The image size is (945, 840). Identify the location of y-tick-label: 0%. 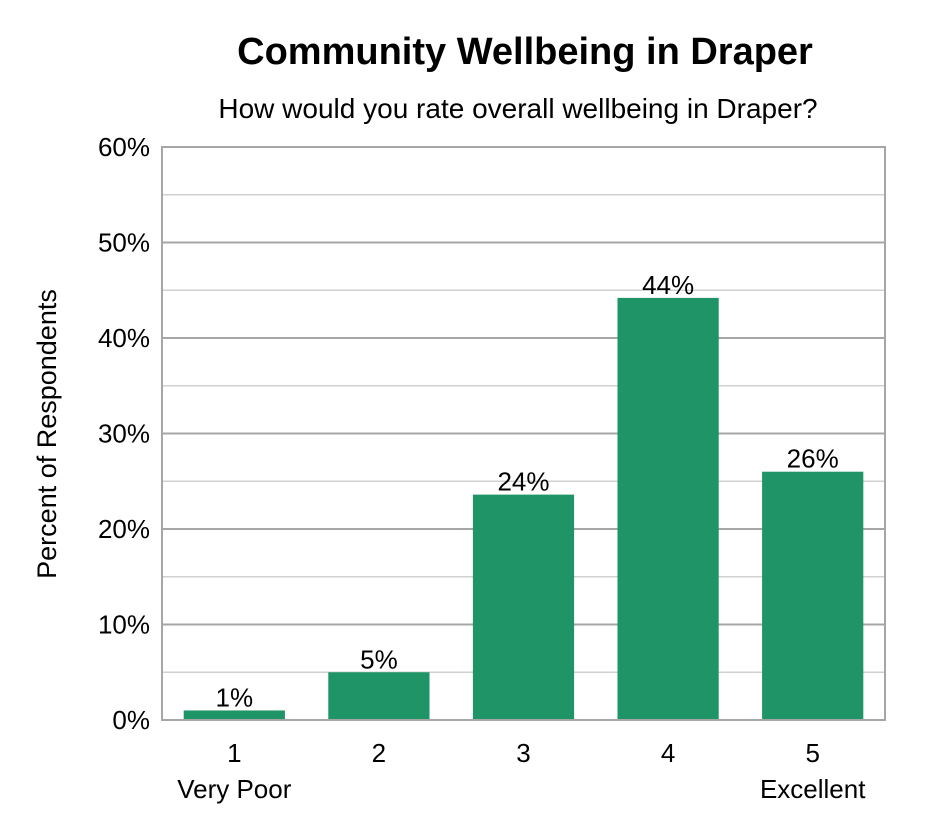
(131, 720).